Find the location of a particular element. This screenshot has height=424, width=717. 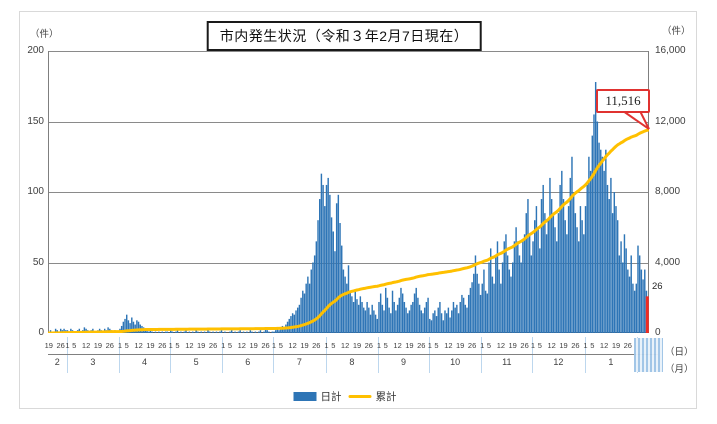

month-label: 12 is located at coordinates (558, 362).